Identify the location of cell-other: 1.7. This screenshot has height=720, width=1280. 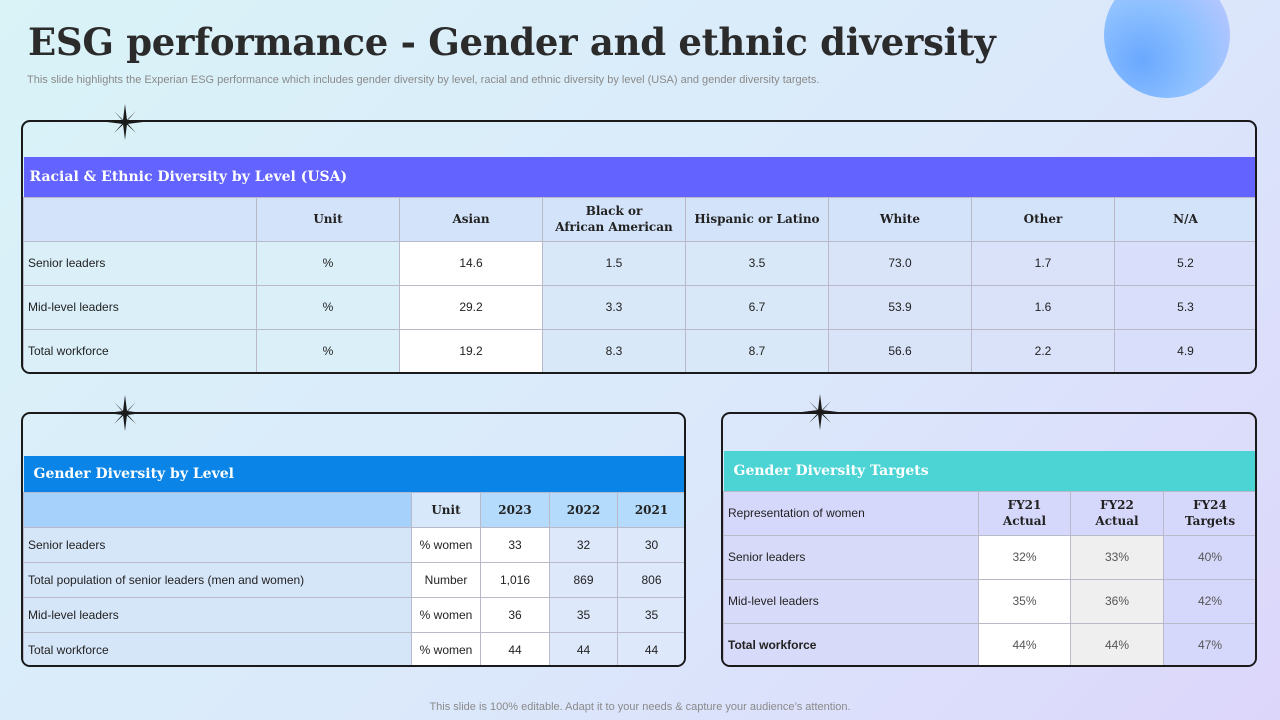
(1043, 263).